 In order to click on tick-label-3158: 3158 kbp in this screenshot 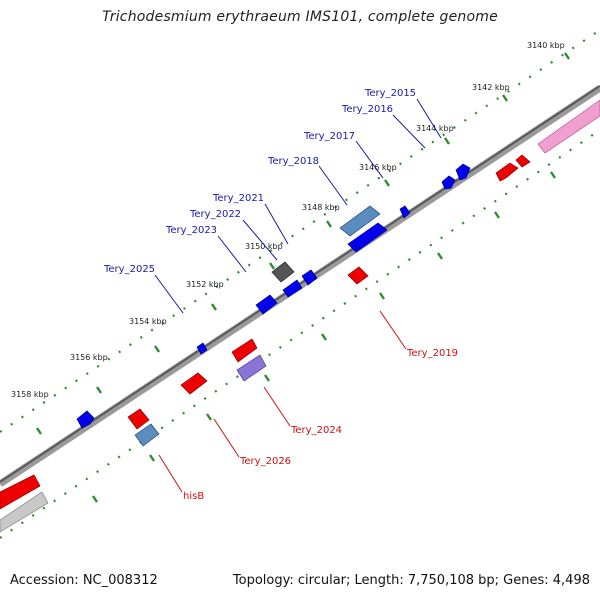, I will do `click(30, 394)`.